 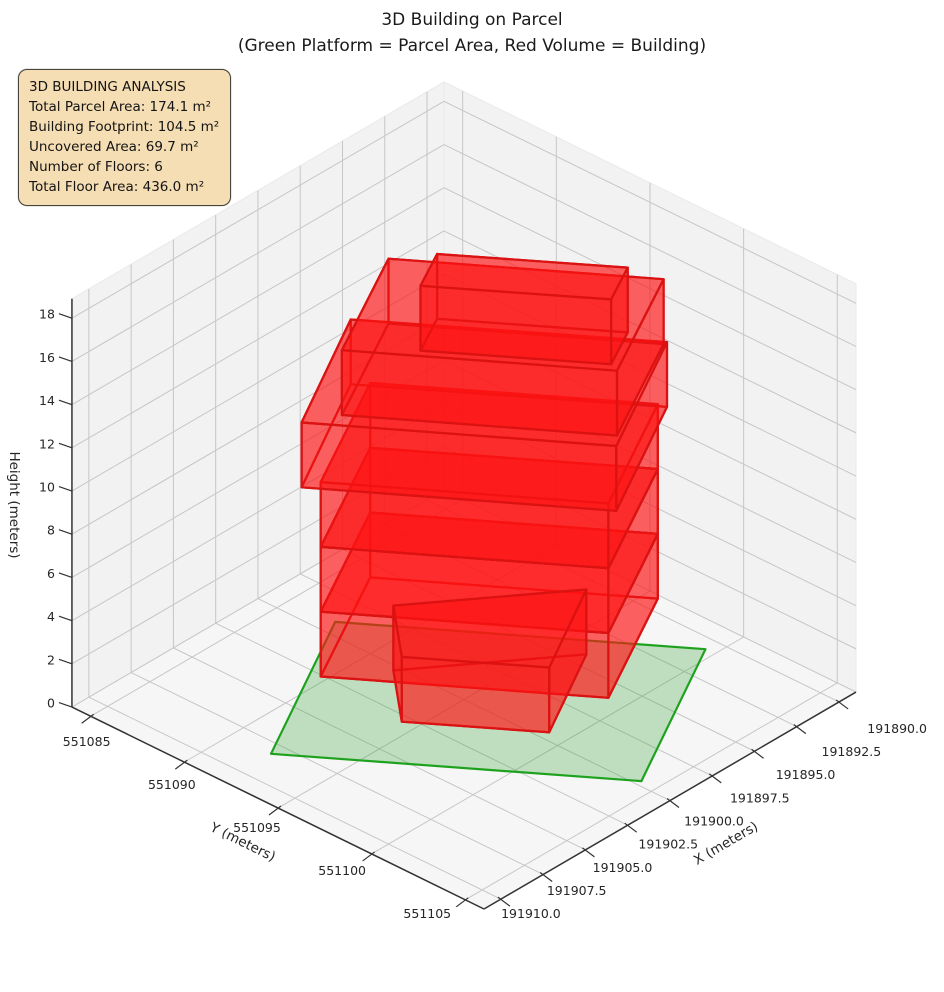 What do you see at coordinates (852, 751) in the screenshot?
I see `x-tick-label: 191892.5` at bounding box center [852, 751].